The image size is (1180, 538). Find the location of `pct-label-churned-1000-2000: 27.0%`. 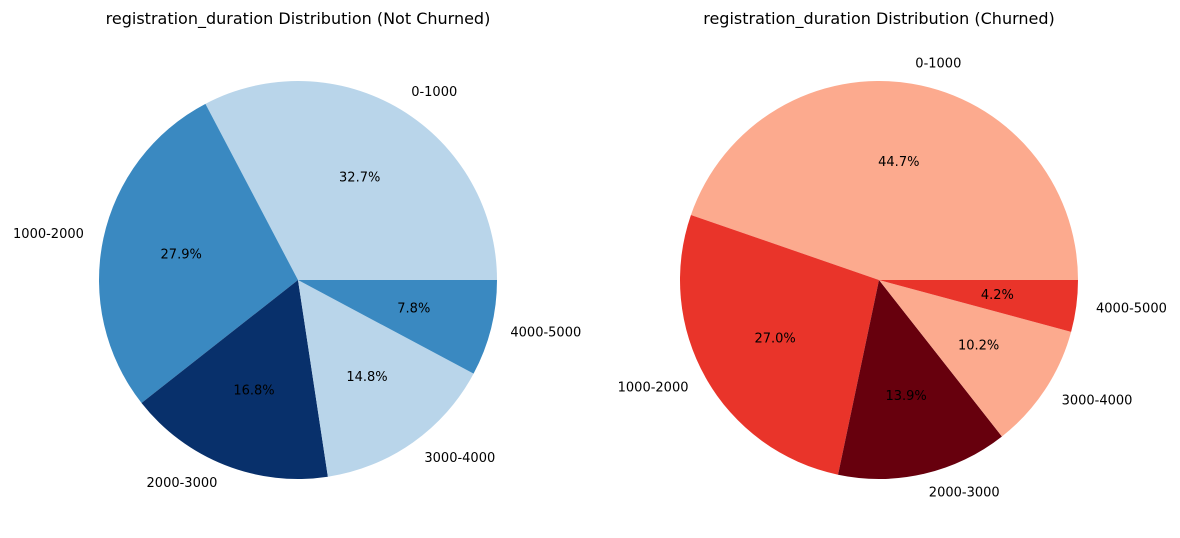

pct-label-churned-1000-2000: 27.0% is located at coordinates (774, 338).